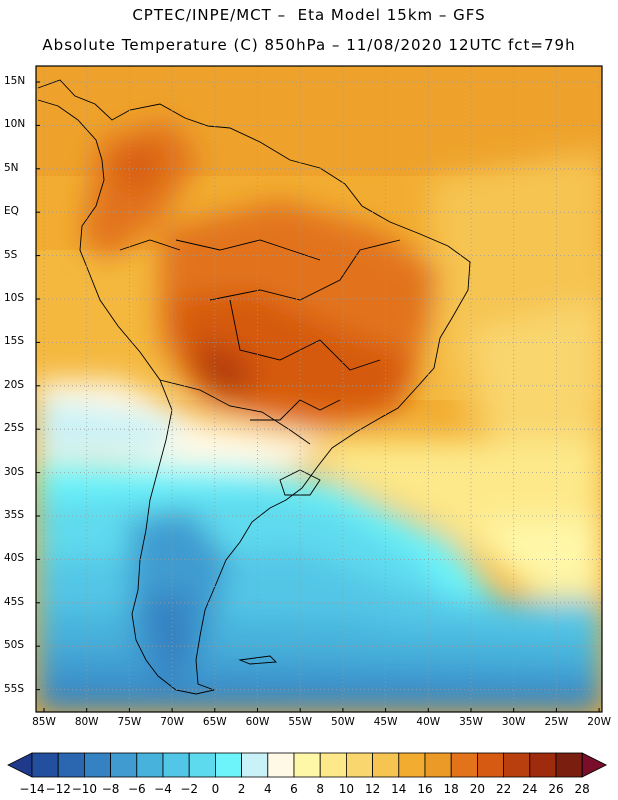  What do you see at coordinates (189, 789) in the screenshot?
I see `colorbar-label: −2` at bounding box center [189, 789].